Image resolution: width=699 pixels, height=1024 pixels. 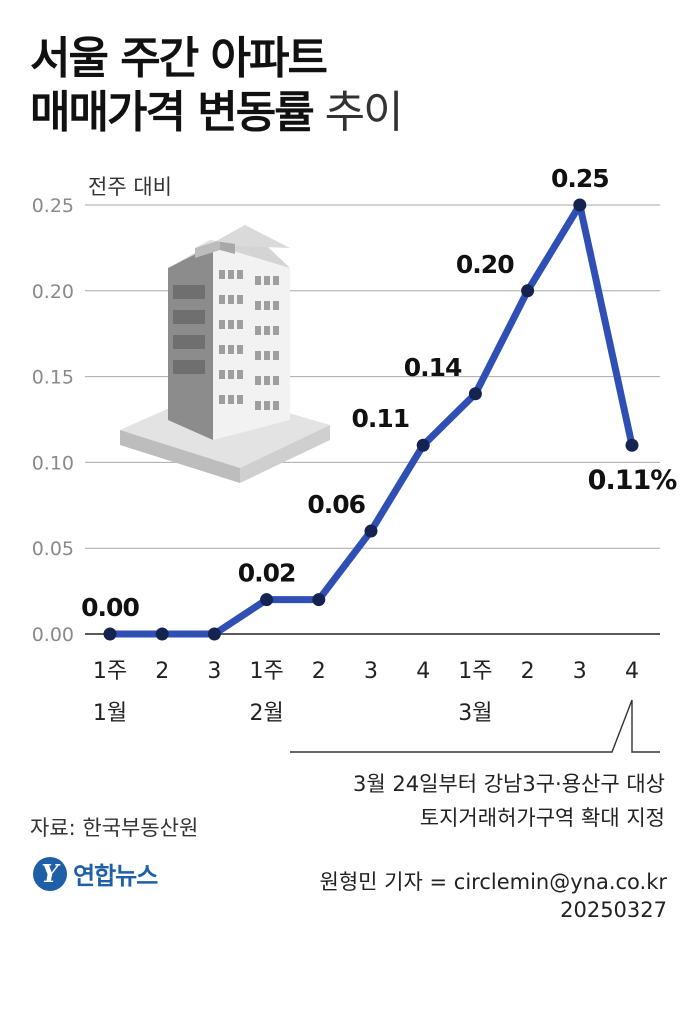 What do you see at coordinates (381, 418) in the screenshot?
I see `data-label: 0.11` at bounding box center [381, 418].